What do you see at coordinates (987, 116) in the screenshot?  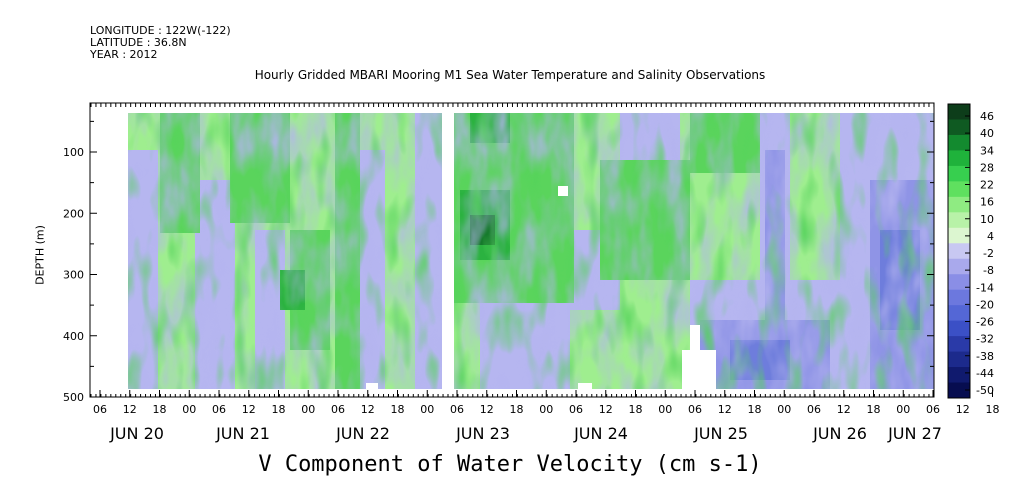 I see `colorbar-label: 46` at bounding box center [987, 116].